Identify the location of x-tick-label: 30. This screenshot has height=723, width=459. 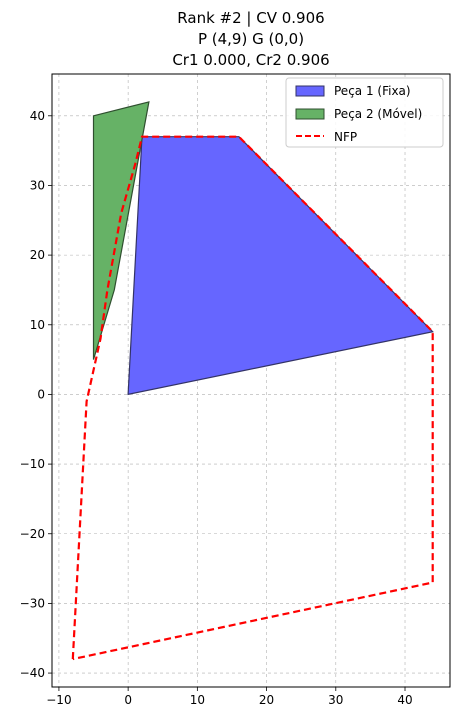
(335, 700).